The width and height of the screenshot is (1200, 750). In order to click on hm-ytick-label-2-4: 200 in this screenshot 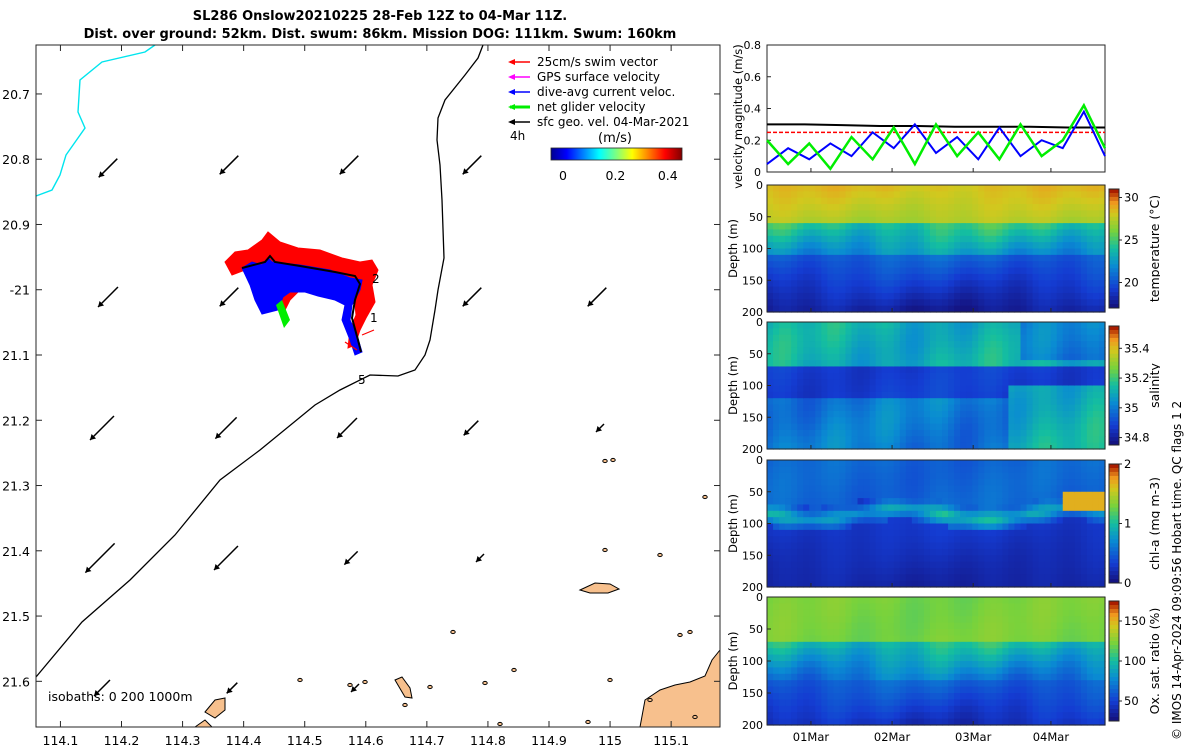, I will do `click(752, 587)`.